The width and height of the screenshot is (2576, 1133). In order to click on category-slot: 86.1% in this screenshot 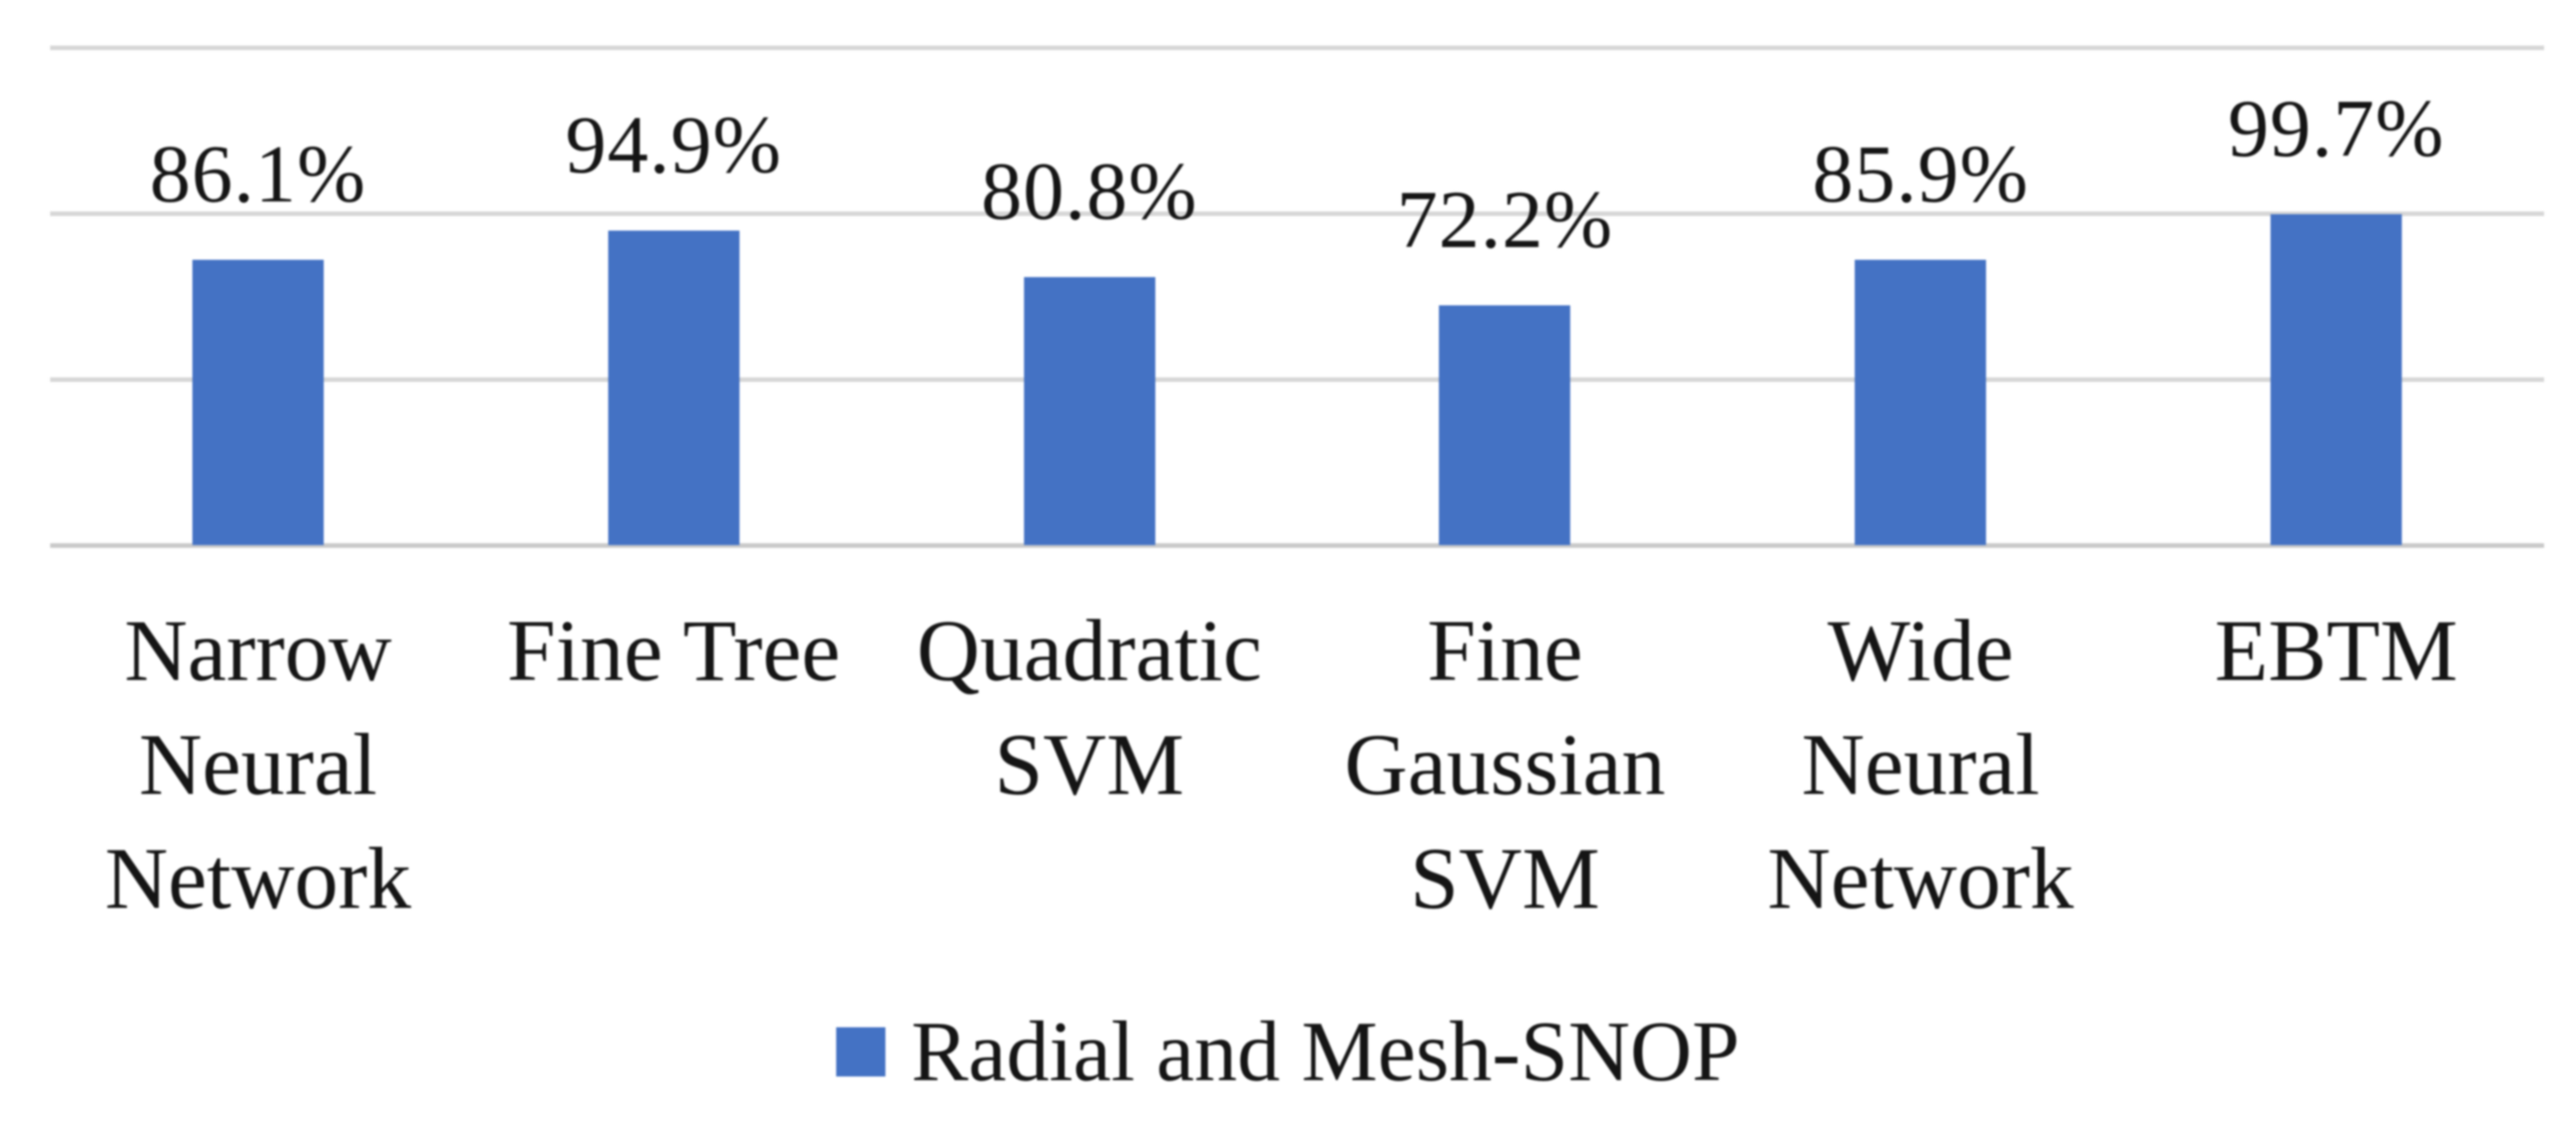, I will do `click(258, 296)`.